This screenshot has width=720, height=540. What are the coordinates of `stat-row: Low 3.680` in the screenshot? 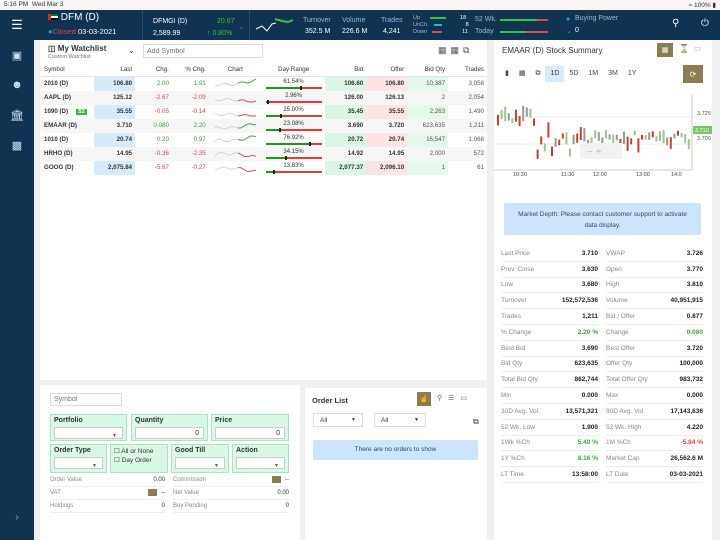 It's located at (549, 286).